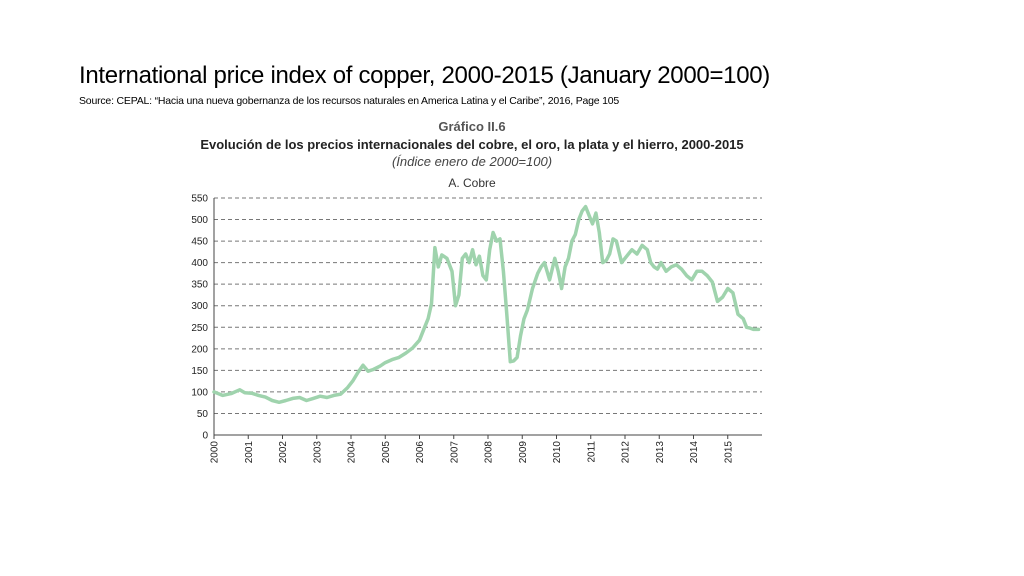 The height and width of the screenshot is (576, 1024). I want to click on y-tick-label: 150, so click(199, 371).